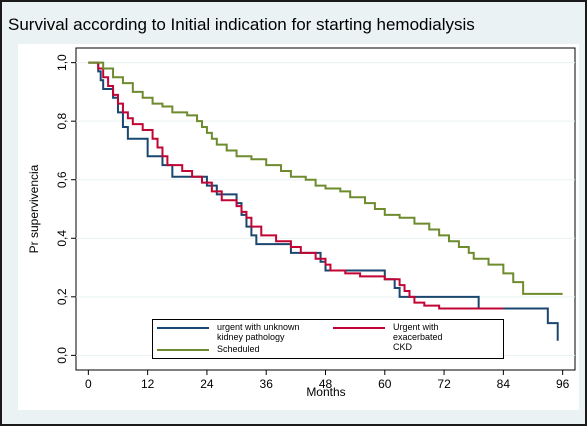  What do you see at coordinates (62, 62) in the screenshot?
I see `y-tick-label: 1,0` at bounding box center [62, 62].